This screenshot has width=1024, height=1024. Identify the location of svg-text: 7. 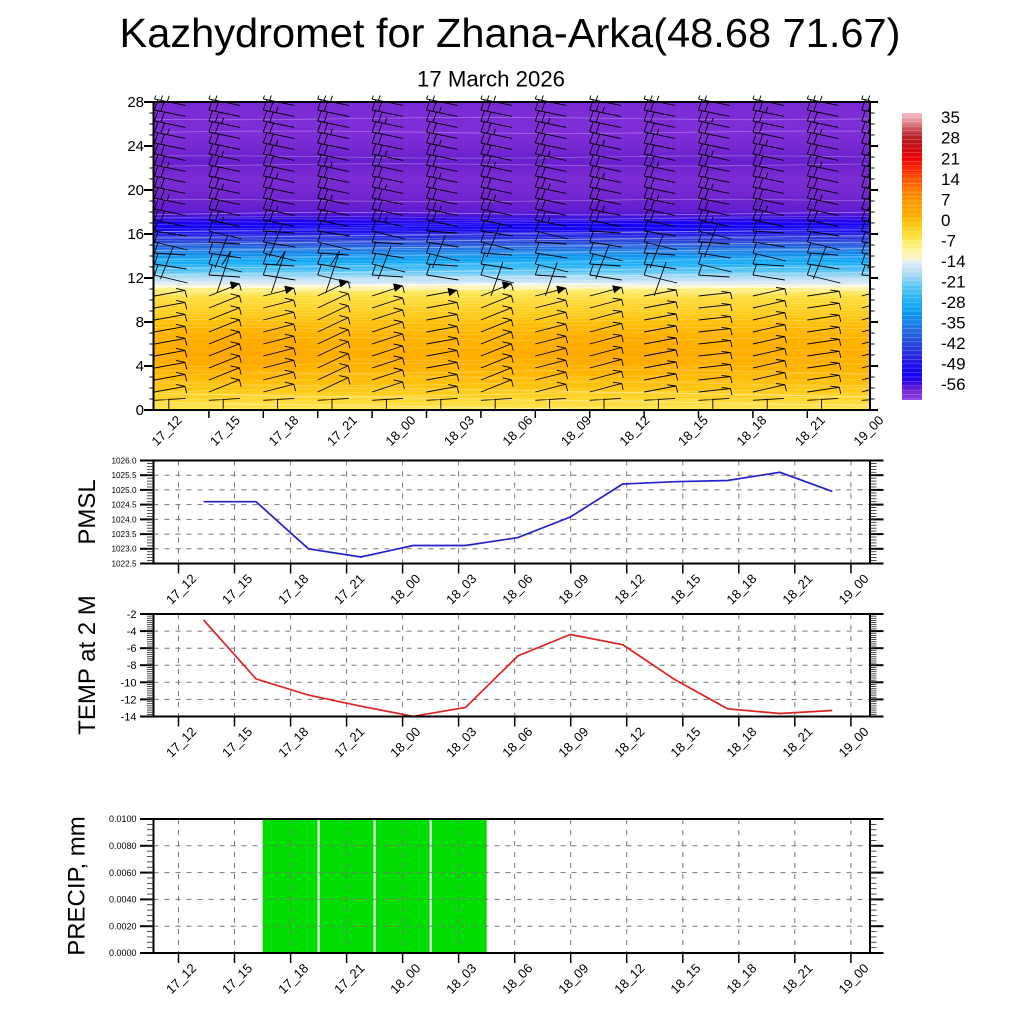
(945, 199).